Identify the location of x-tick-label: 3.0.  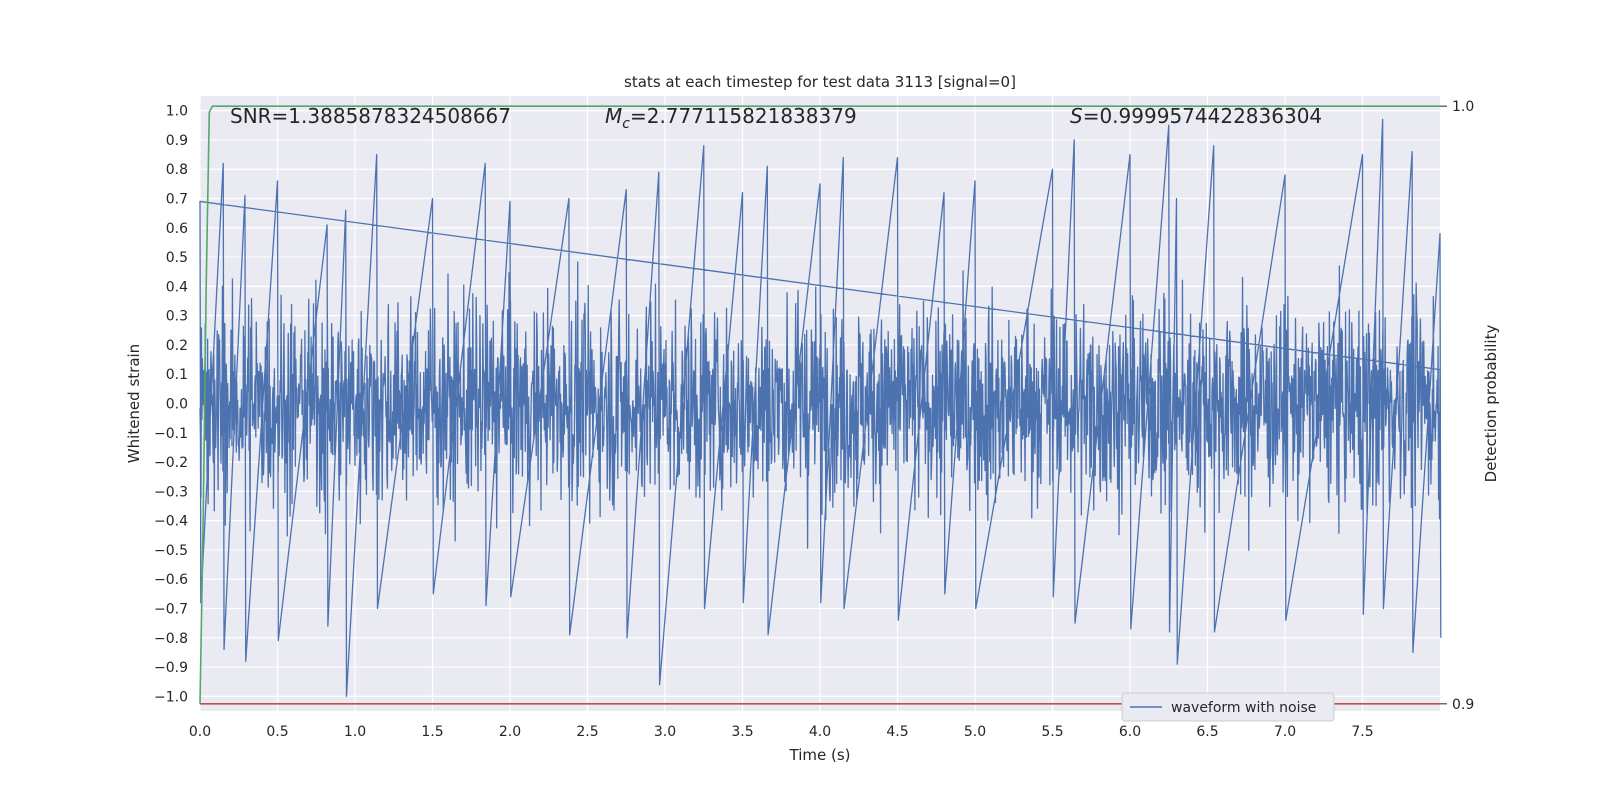
(665, 732).